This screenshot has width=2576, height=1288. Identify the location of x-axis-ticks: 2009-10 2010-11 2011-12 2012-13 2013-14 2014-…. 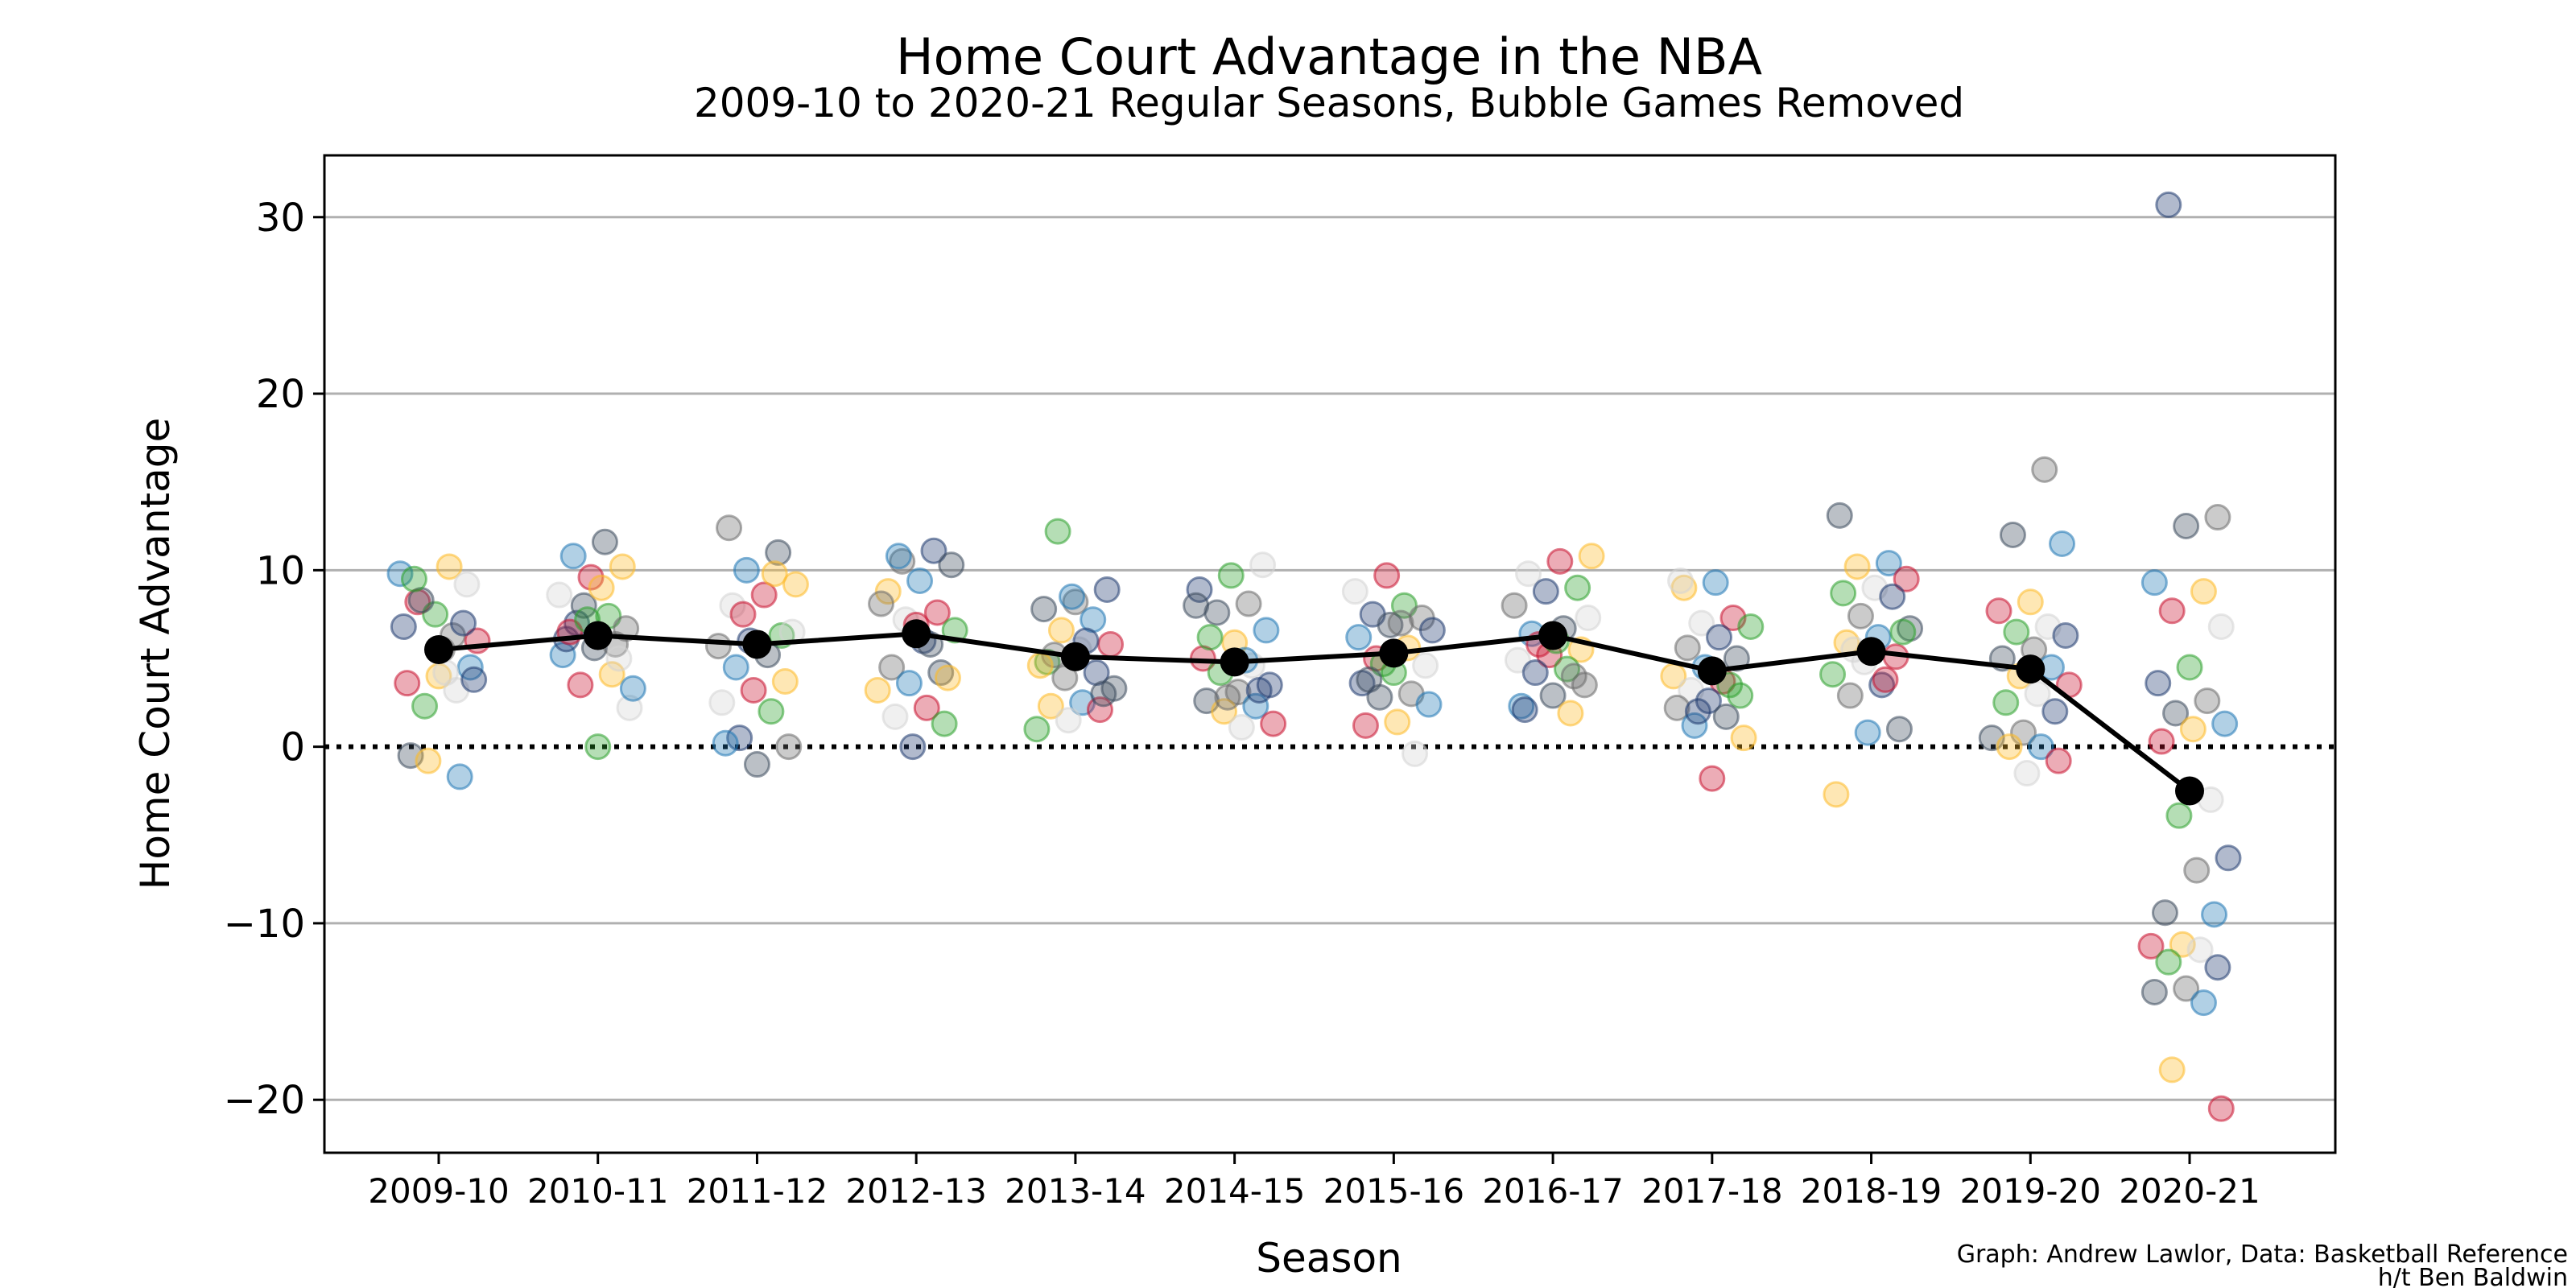
(1314, 1182).